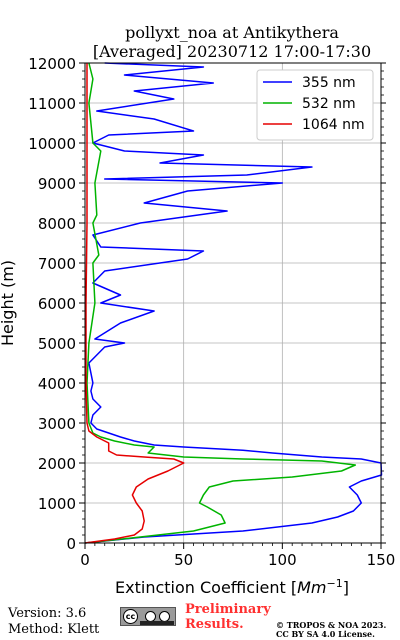 The image size is (400, 640). What do you see at coordinates (311, 587) in the screenshot?
I see `x-axis-label-unit: Mm` at bounding box center [311, 587].